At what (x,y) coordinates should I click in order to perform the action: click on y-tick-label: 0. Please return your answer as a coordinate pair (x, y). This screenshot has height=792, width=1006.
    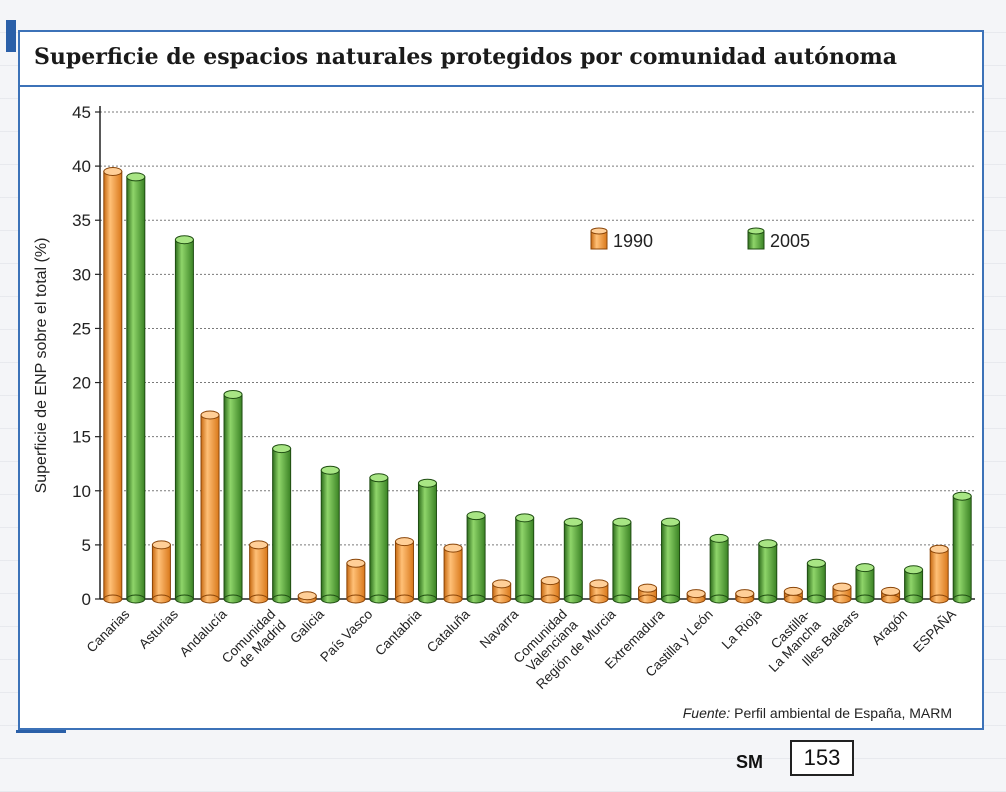
    Looking at the image, I should click on (86, 599).